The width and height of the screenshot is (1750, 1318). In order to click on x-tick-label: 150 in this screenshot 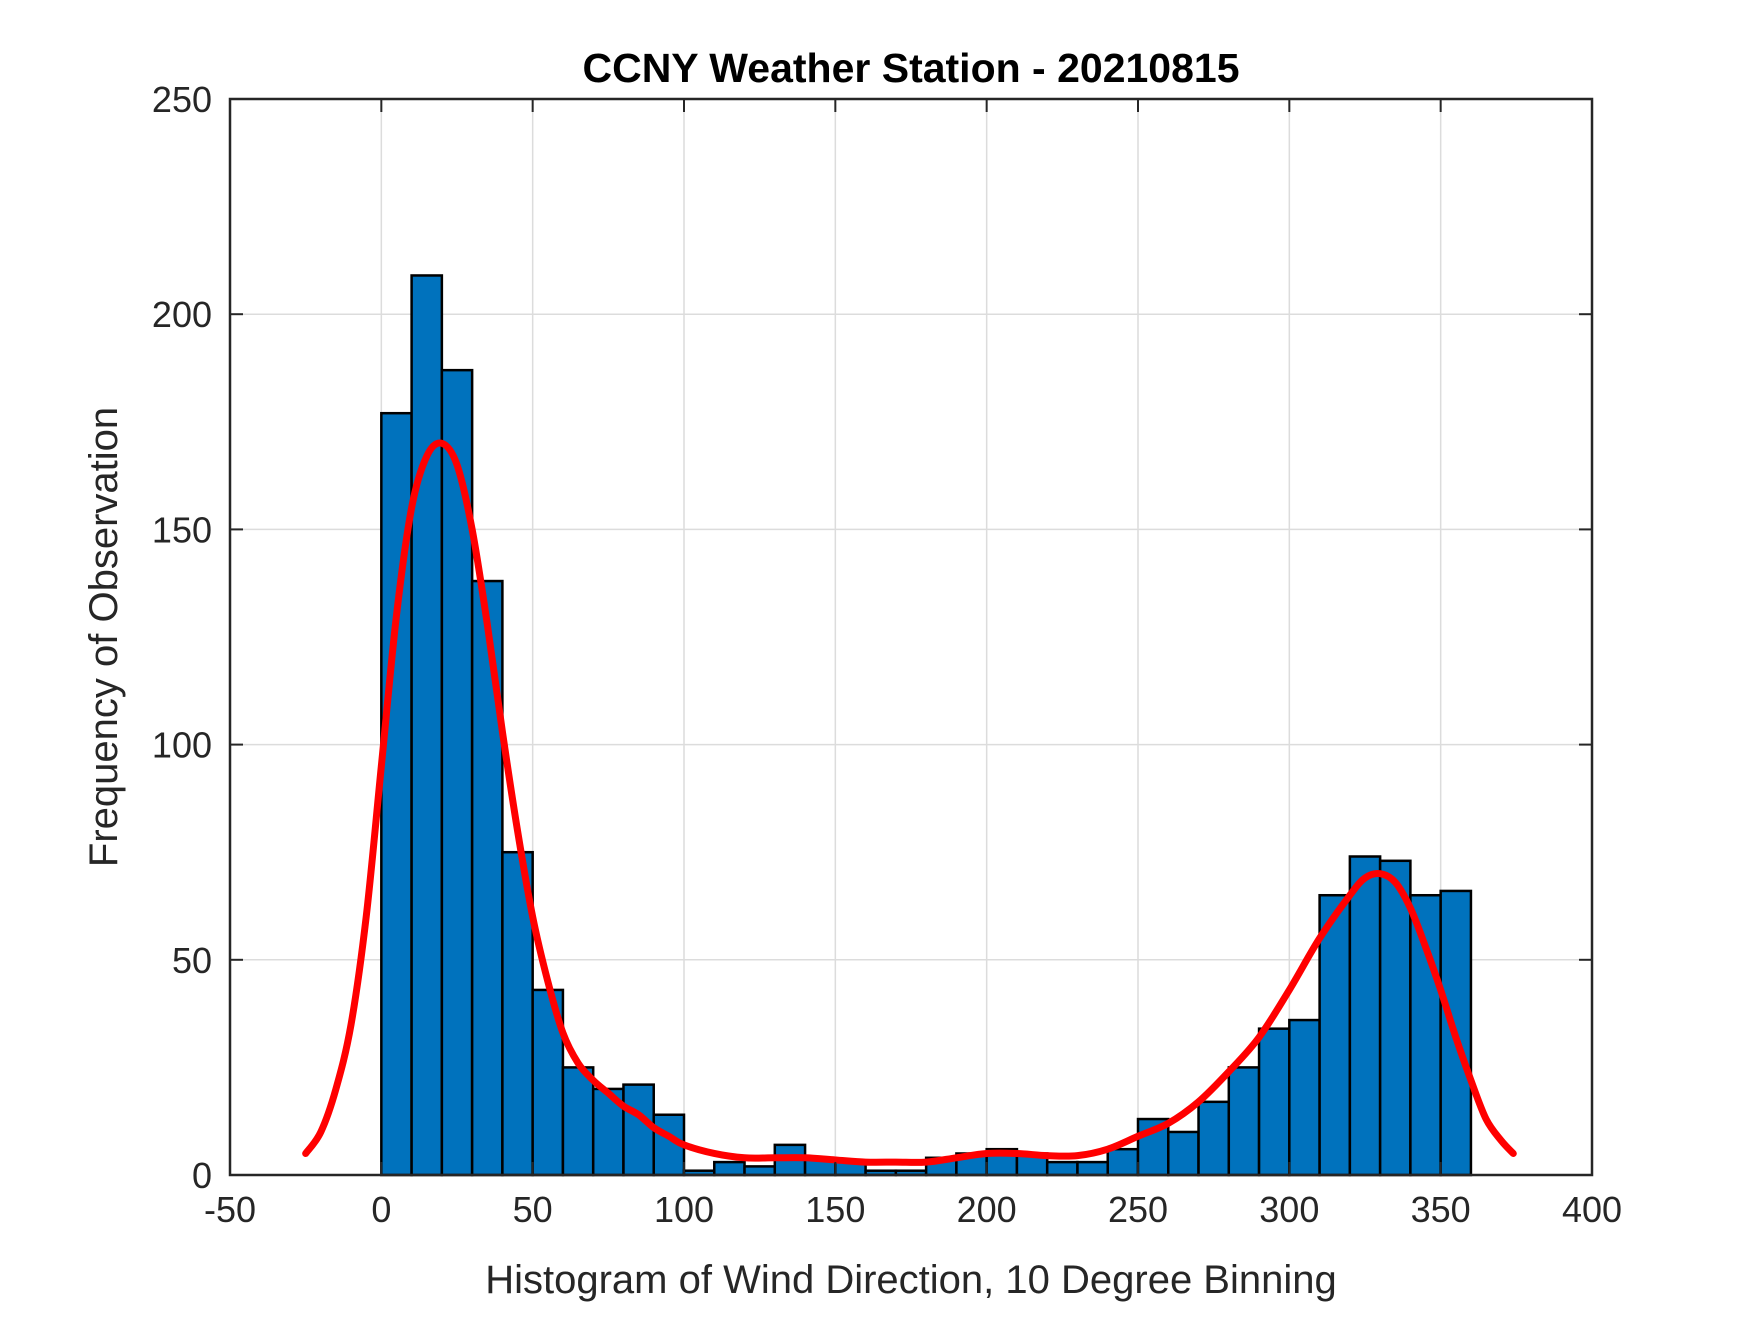, I will do `click(835, 1209)`.